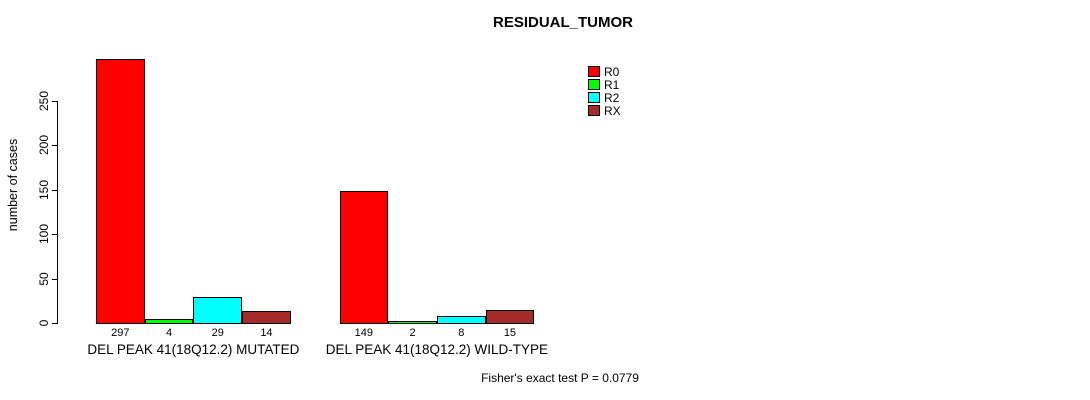  What do you see at coordinates (612, 98) in the screenshot?
I see `legend-label: R2` at bounding box center [612, 98].